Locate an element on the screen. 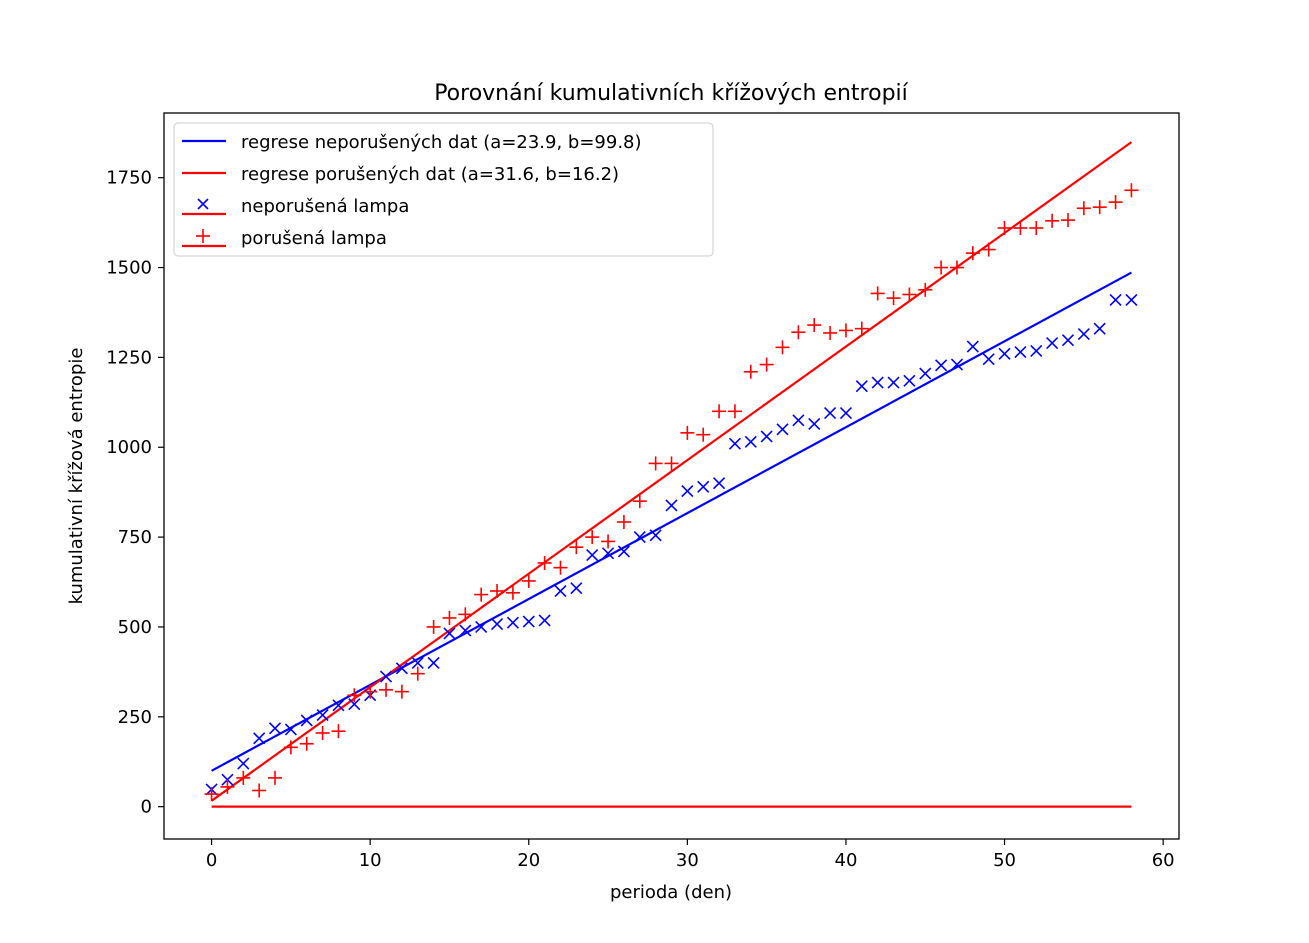  y-tick-label: 1750 is located at coordinates (129, 178).